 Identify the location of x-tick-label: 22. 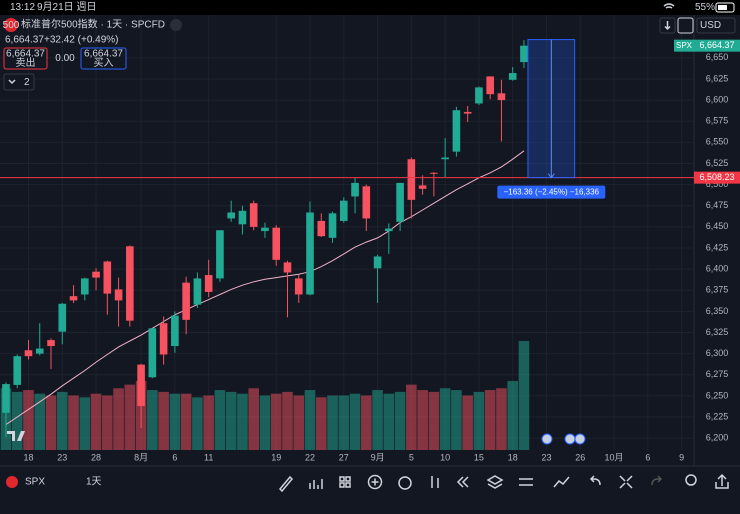
(310, 457).